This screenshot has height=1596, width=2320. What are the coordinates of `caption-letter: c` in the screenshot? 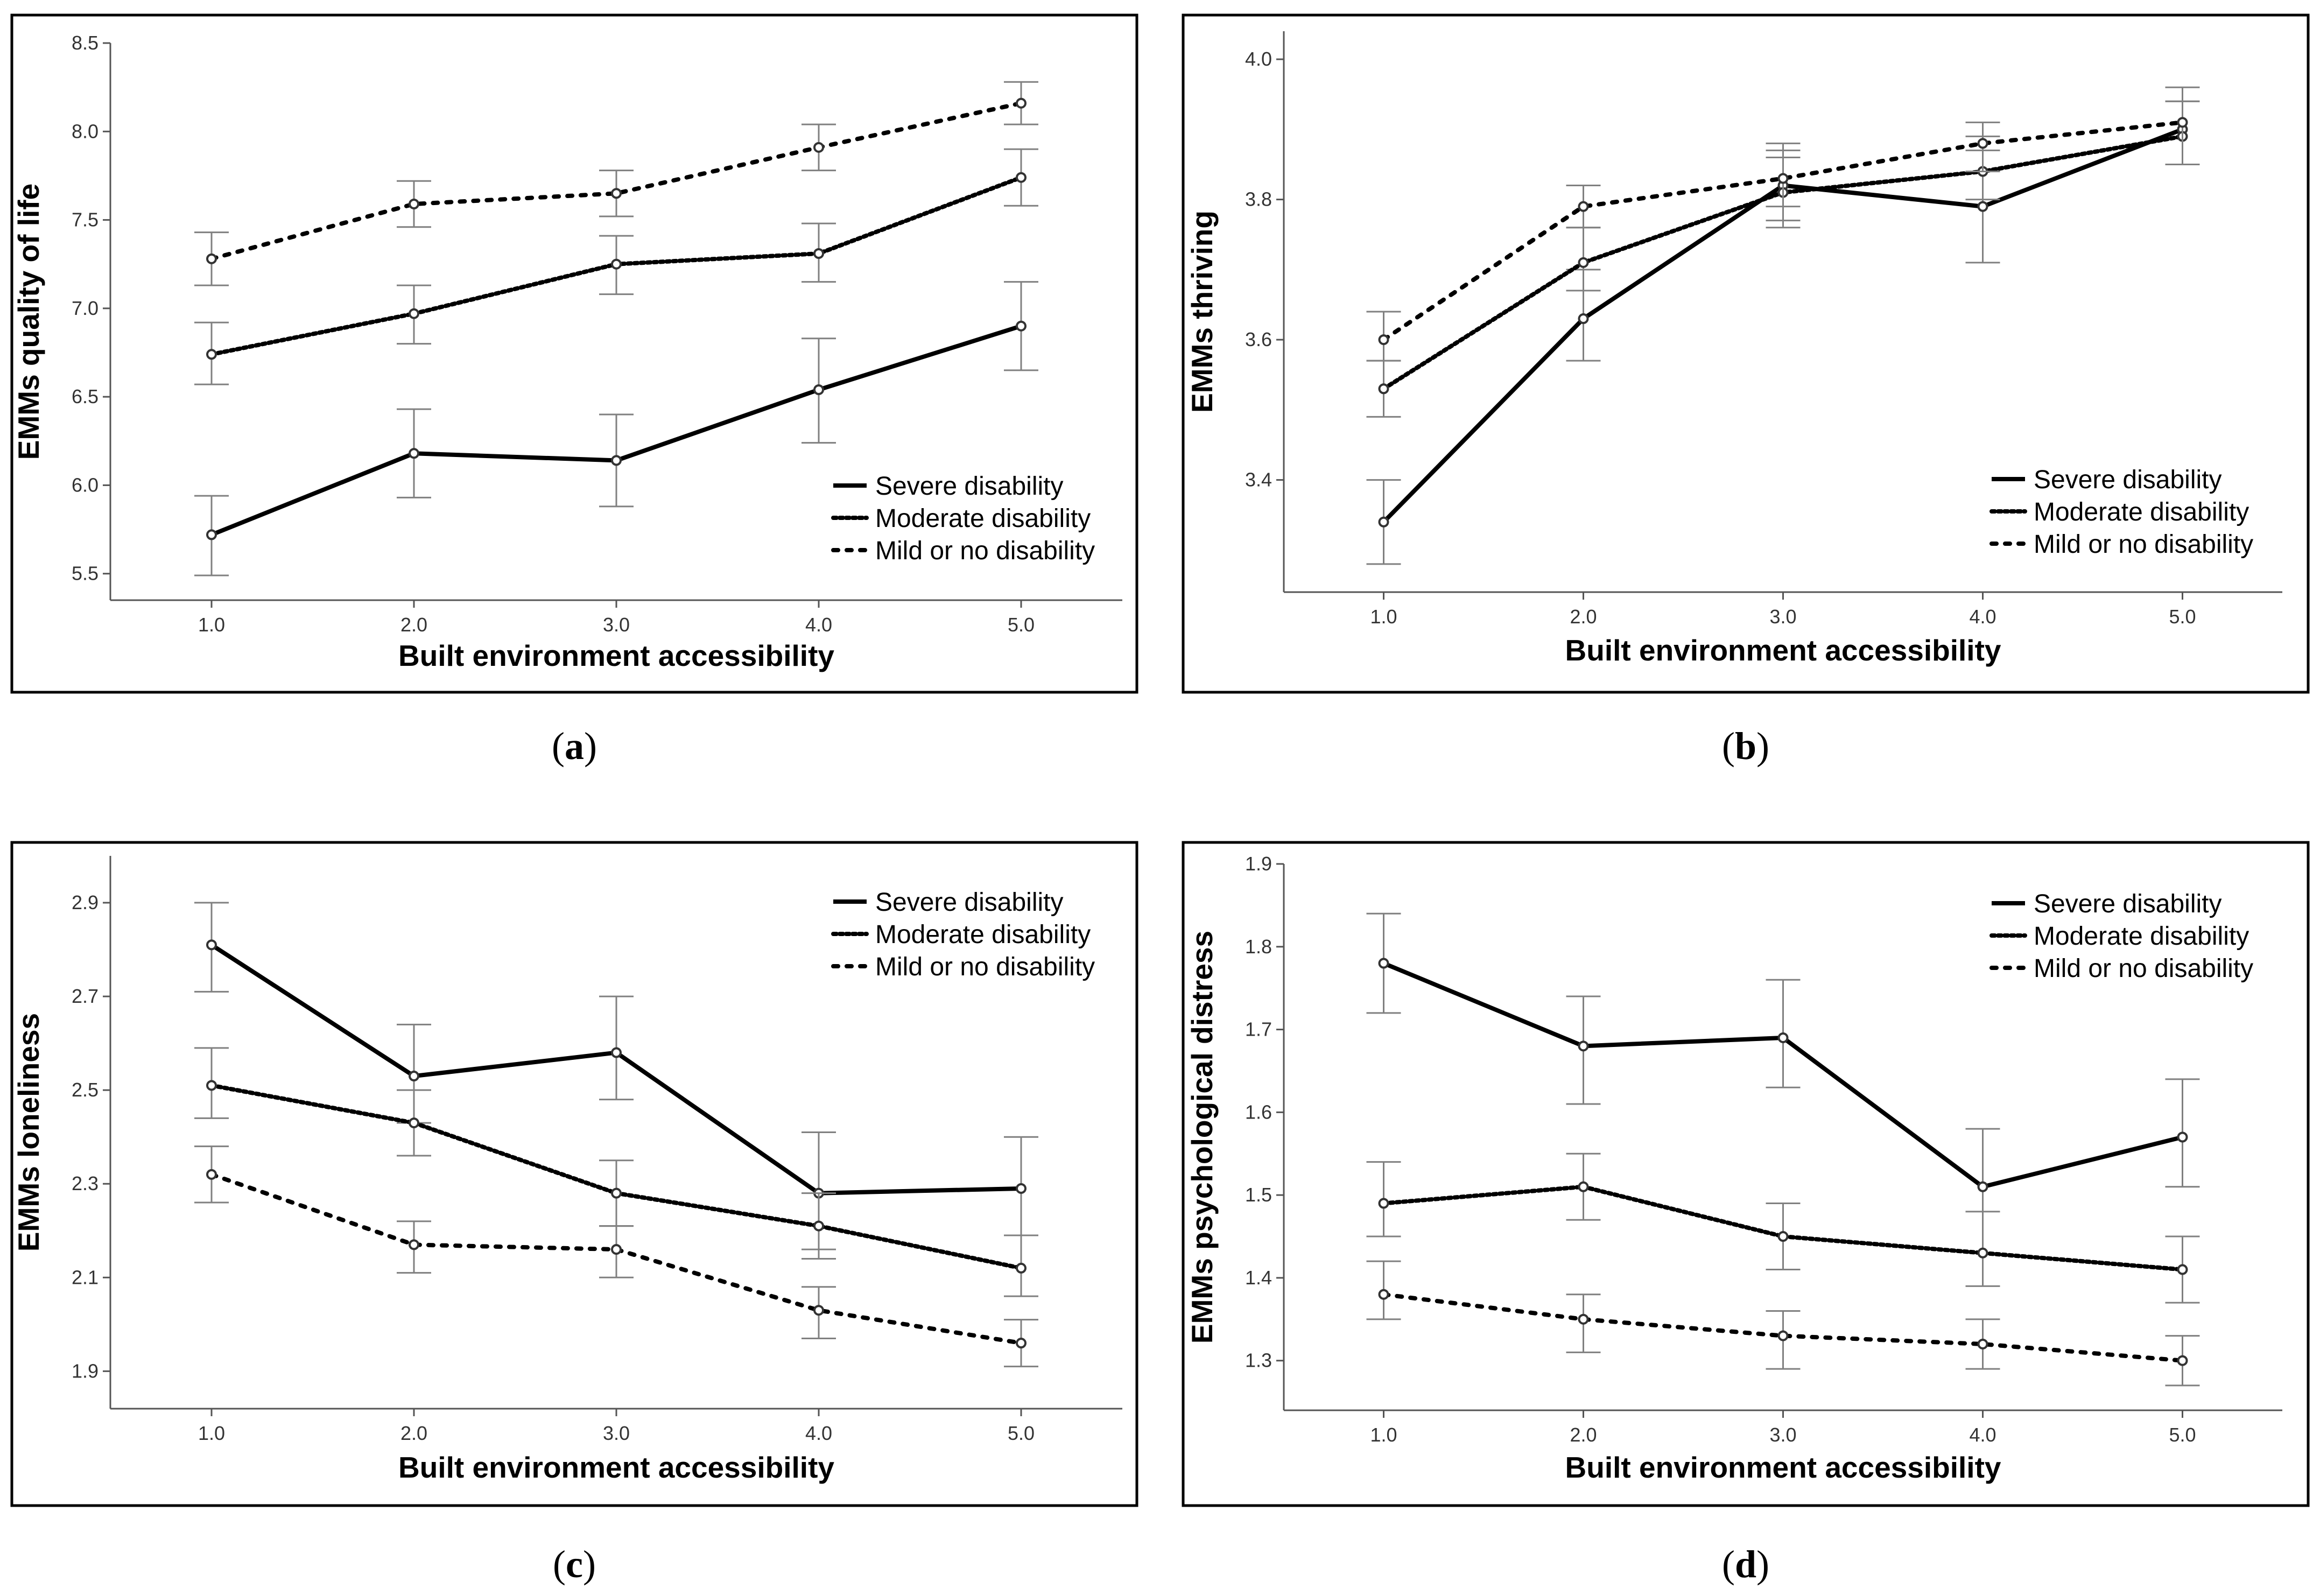 It's located at (574, 1565).